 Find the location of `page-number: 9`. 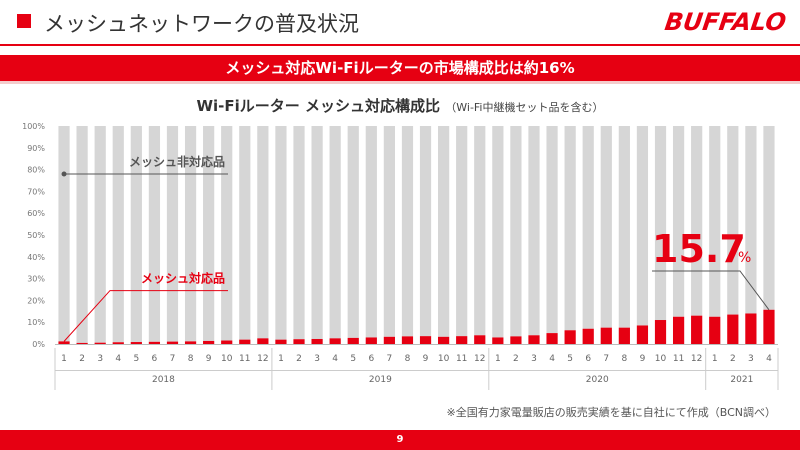

page-number: 9 is located at coordinates (400, 439).